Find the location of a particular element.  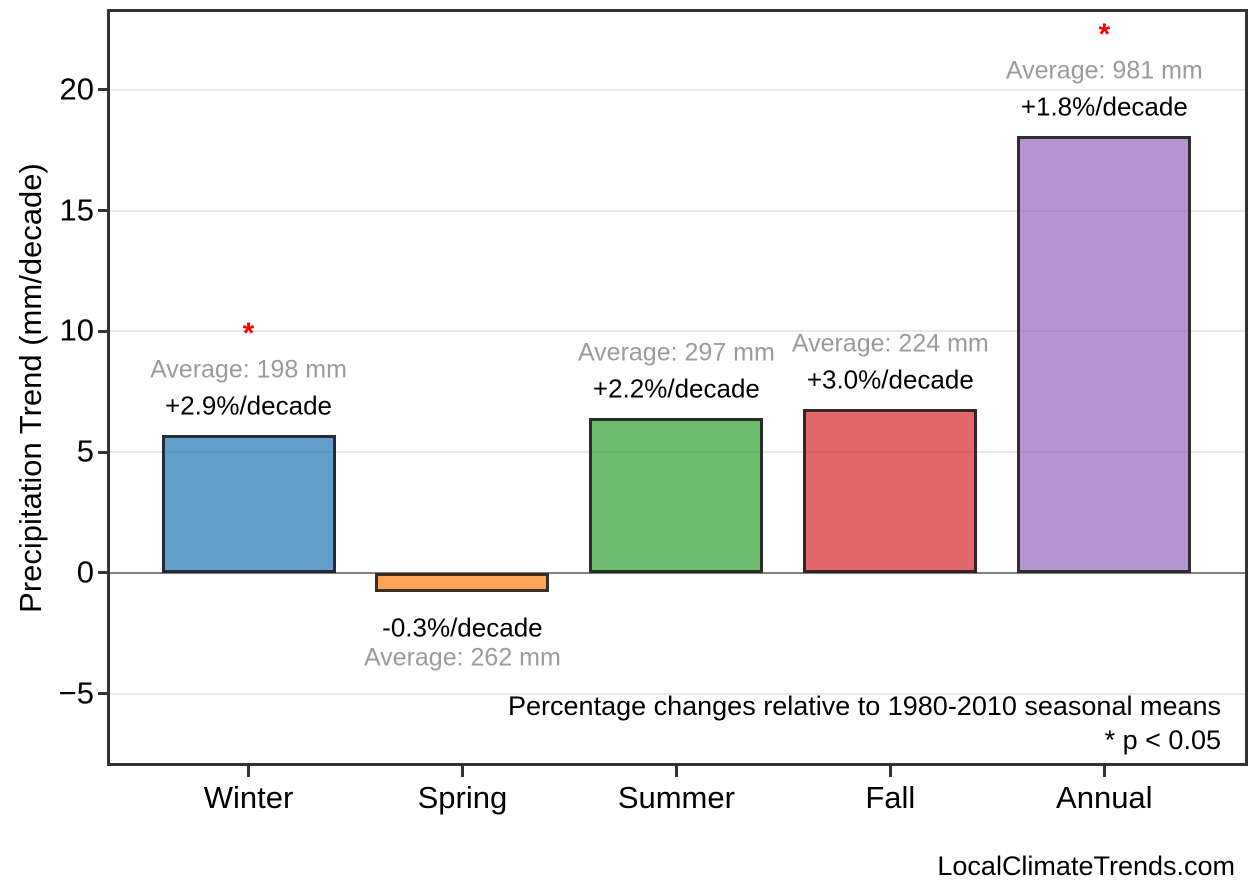

y-tick-label-5: 5 is located at coordinates (85, 451).